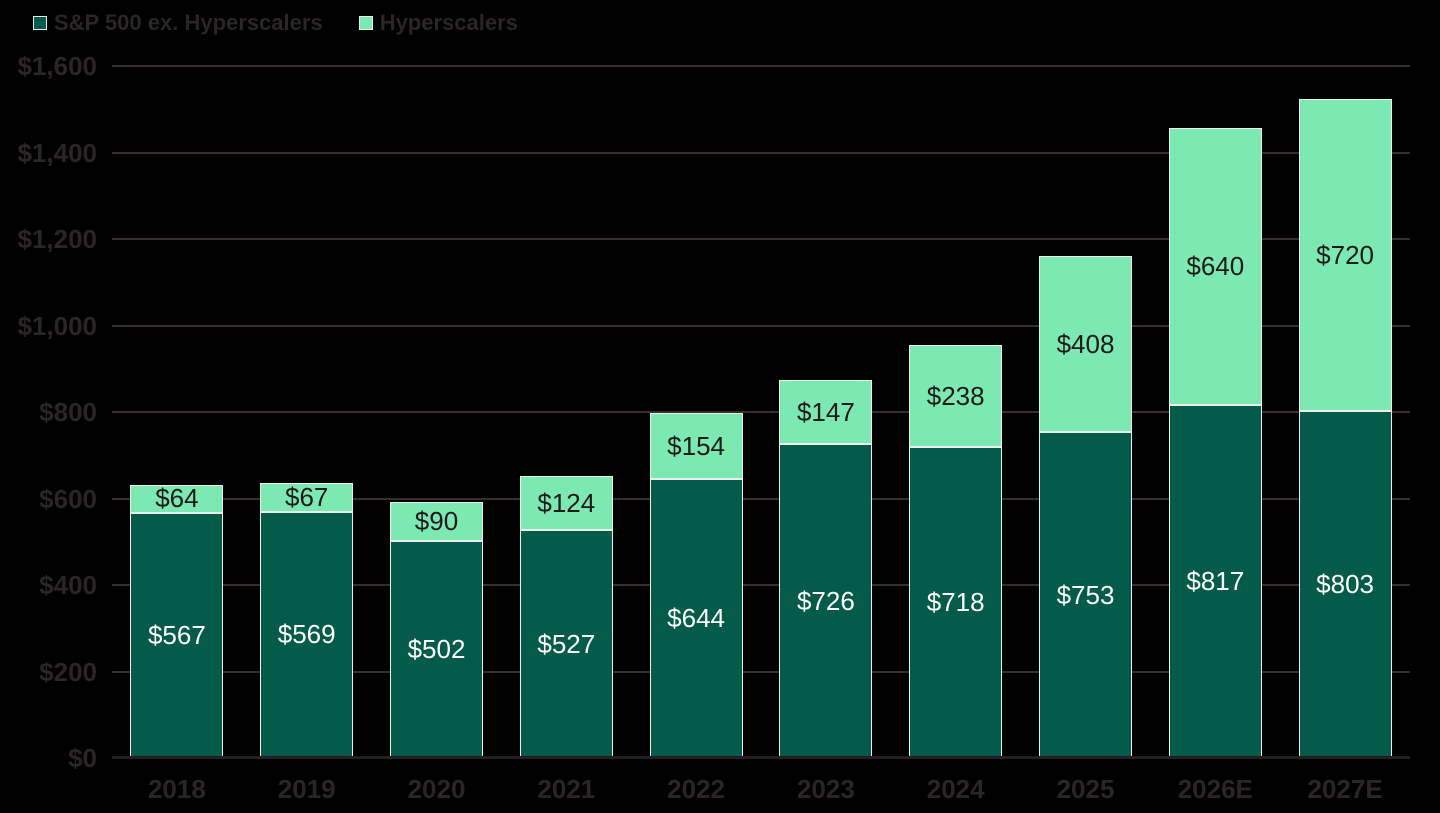 The width and height of the screenshot is (1440, 813). I want to click on bar-segment-hyperscalers: $147, so click(826, 412).